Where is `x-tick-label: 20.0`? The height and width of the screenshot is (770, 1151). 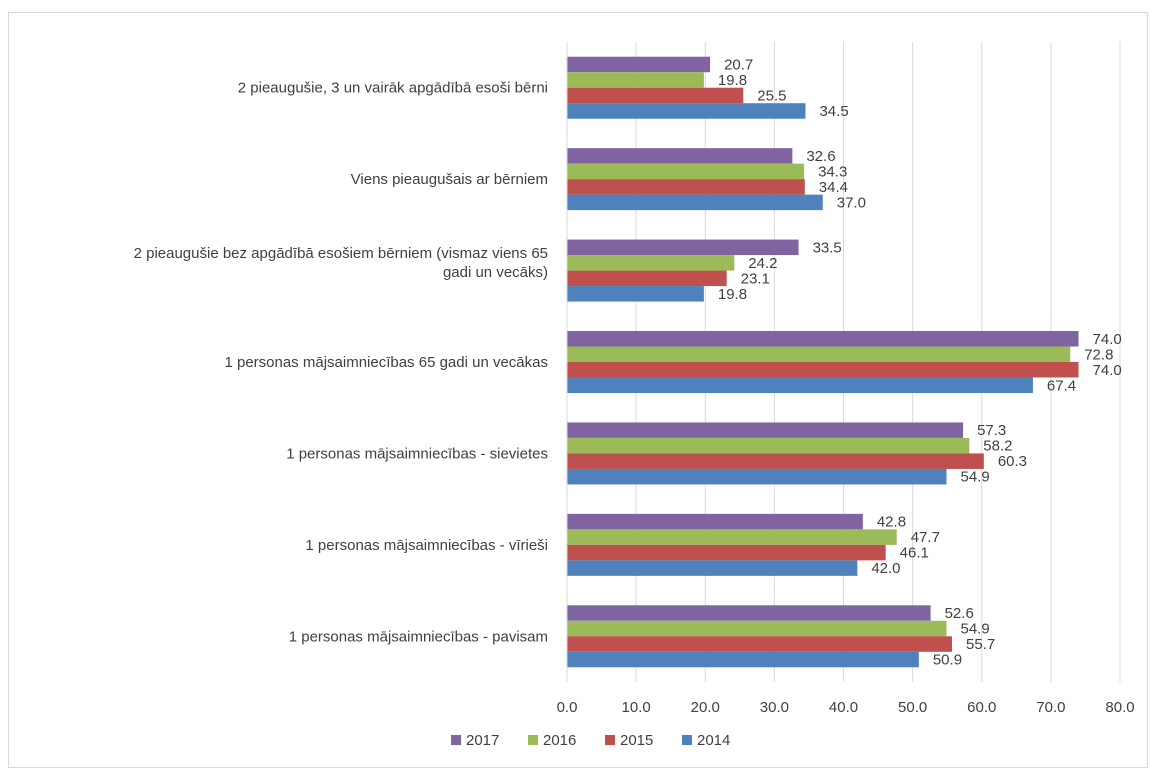 x-tick-label: 20.0 is located at coordinates (705, 707).